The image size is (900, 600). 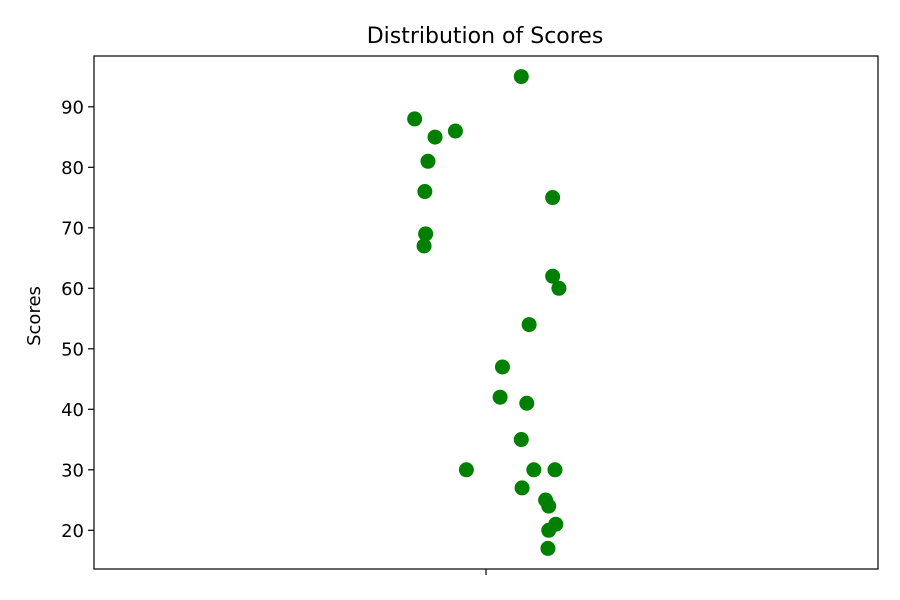 What do you see at coordinates (485, 36) in the screenshot?
I see `chart-title: Distribution of Scores` at bounding box center [485, 36].